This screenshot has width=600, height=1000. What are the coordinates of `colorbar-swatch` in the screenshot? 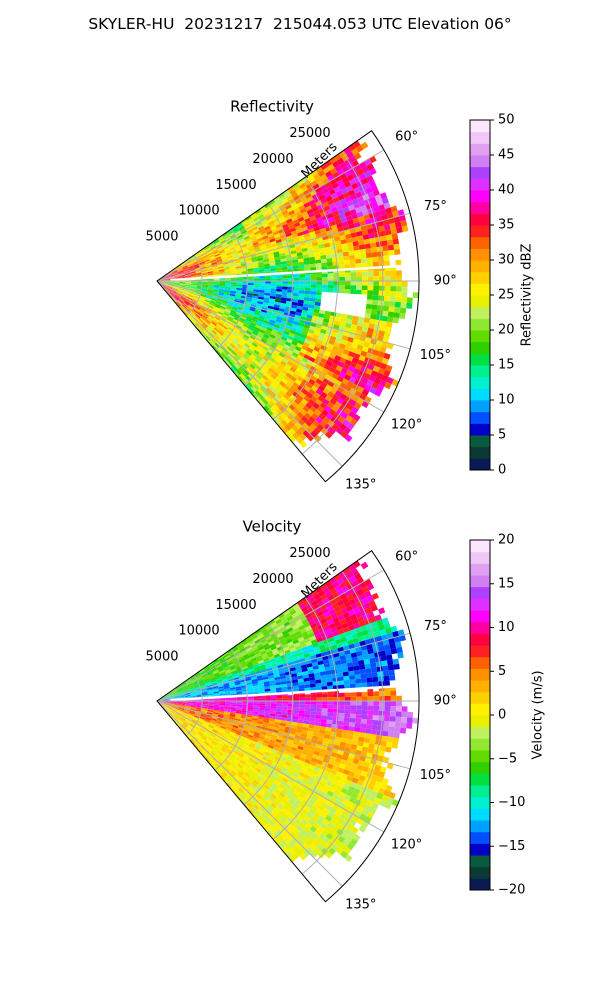 It's located at (480, 406).